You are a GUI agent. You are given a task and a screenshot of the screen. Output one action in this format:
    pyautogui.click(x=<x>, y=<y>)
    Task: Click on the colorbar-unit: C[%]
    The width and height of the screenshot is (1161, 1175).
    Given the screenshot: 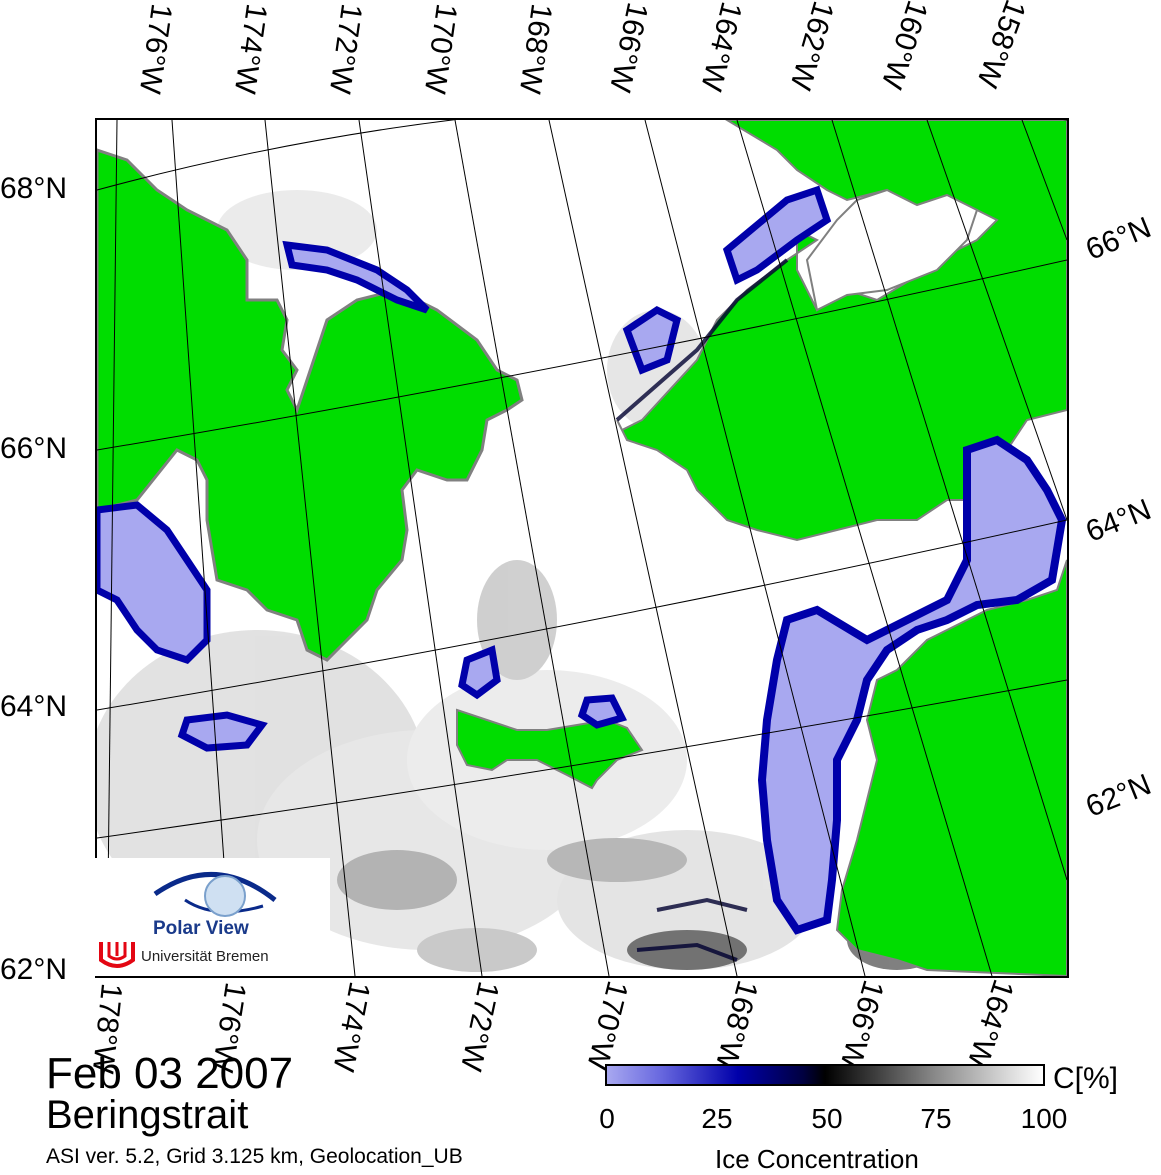 What is the action you would take?
    pyautogui.click(x=1086, y=1078)
    